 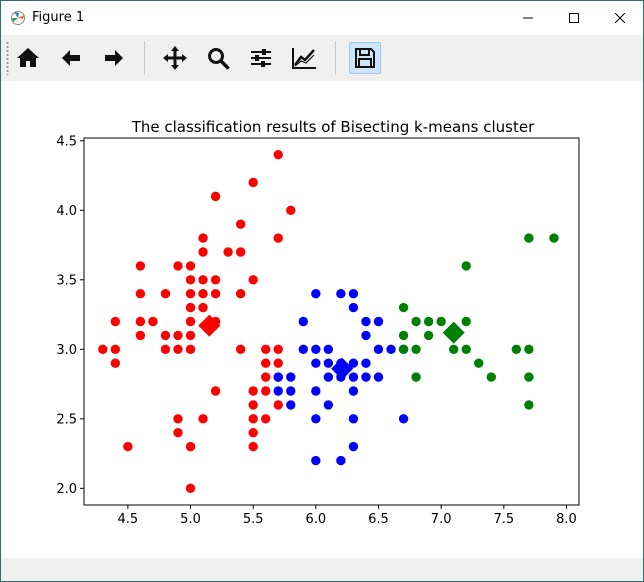 What do you see at coordinates (71, 58) in the screenshot?
I see `back-button` at bounding box center [71, 58].